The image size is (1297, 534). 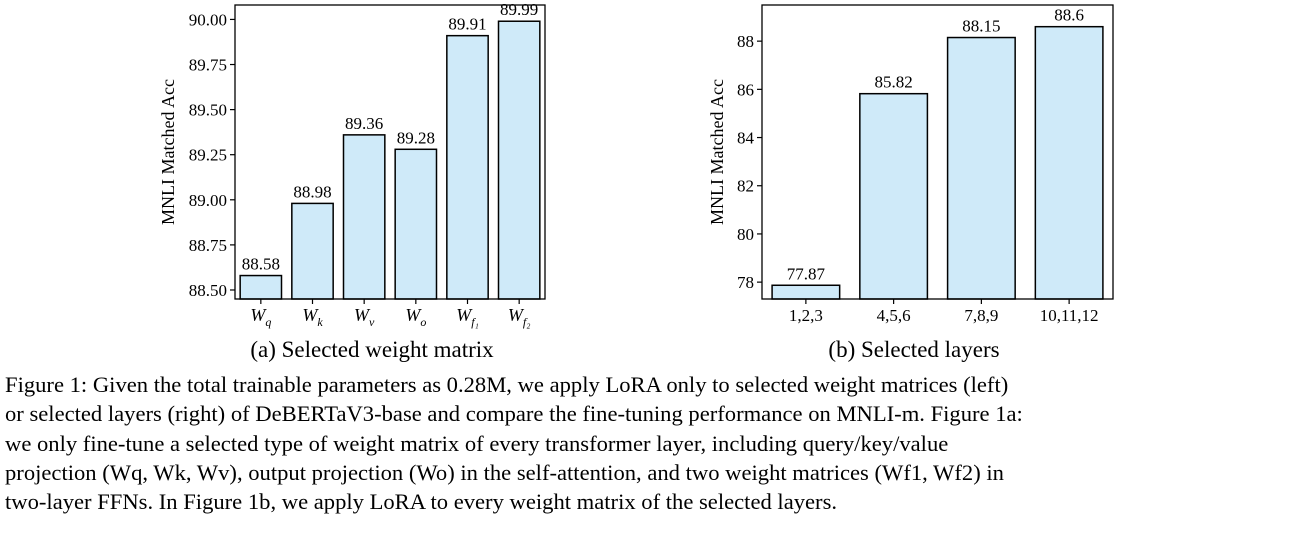 What do you see at coordinates (894, 82) in the screenshot?
I see `chart-b-data-label: 85.82` at bounding box center [894, 82].